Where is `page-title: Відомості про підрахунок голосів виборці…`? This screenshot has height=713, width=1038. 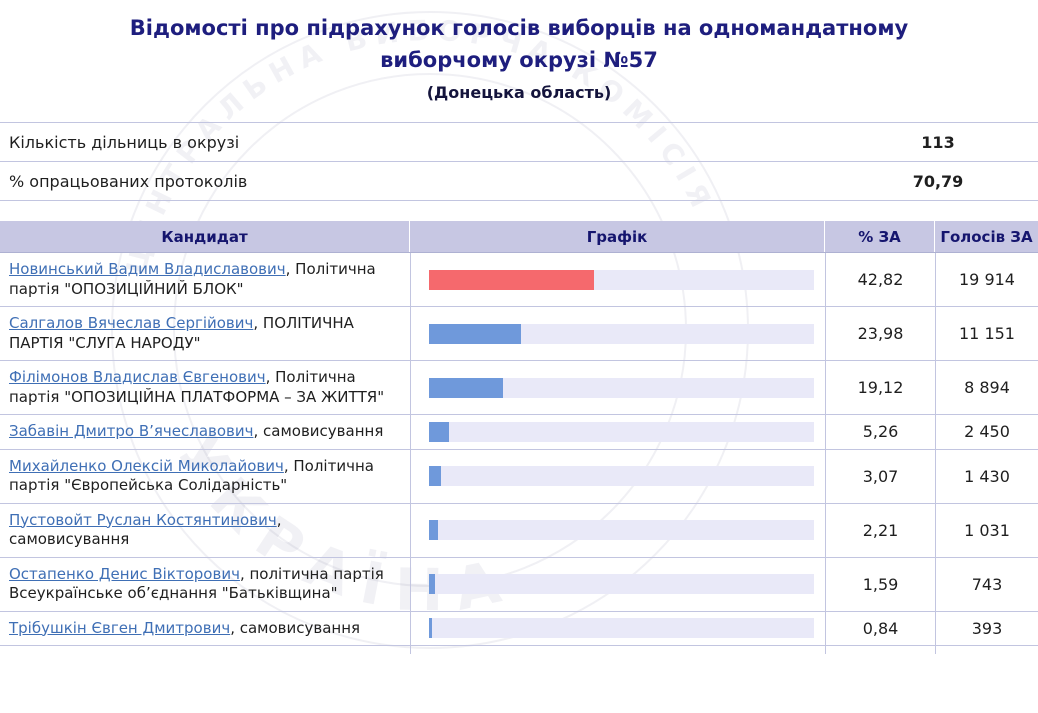
page-title: Відомості про підрахунок голосів виборці… is located at coordinates (519, 44).